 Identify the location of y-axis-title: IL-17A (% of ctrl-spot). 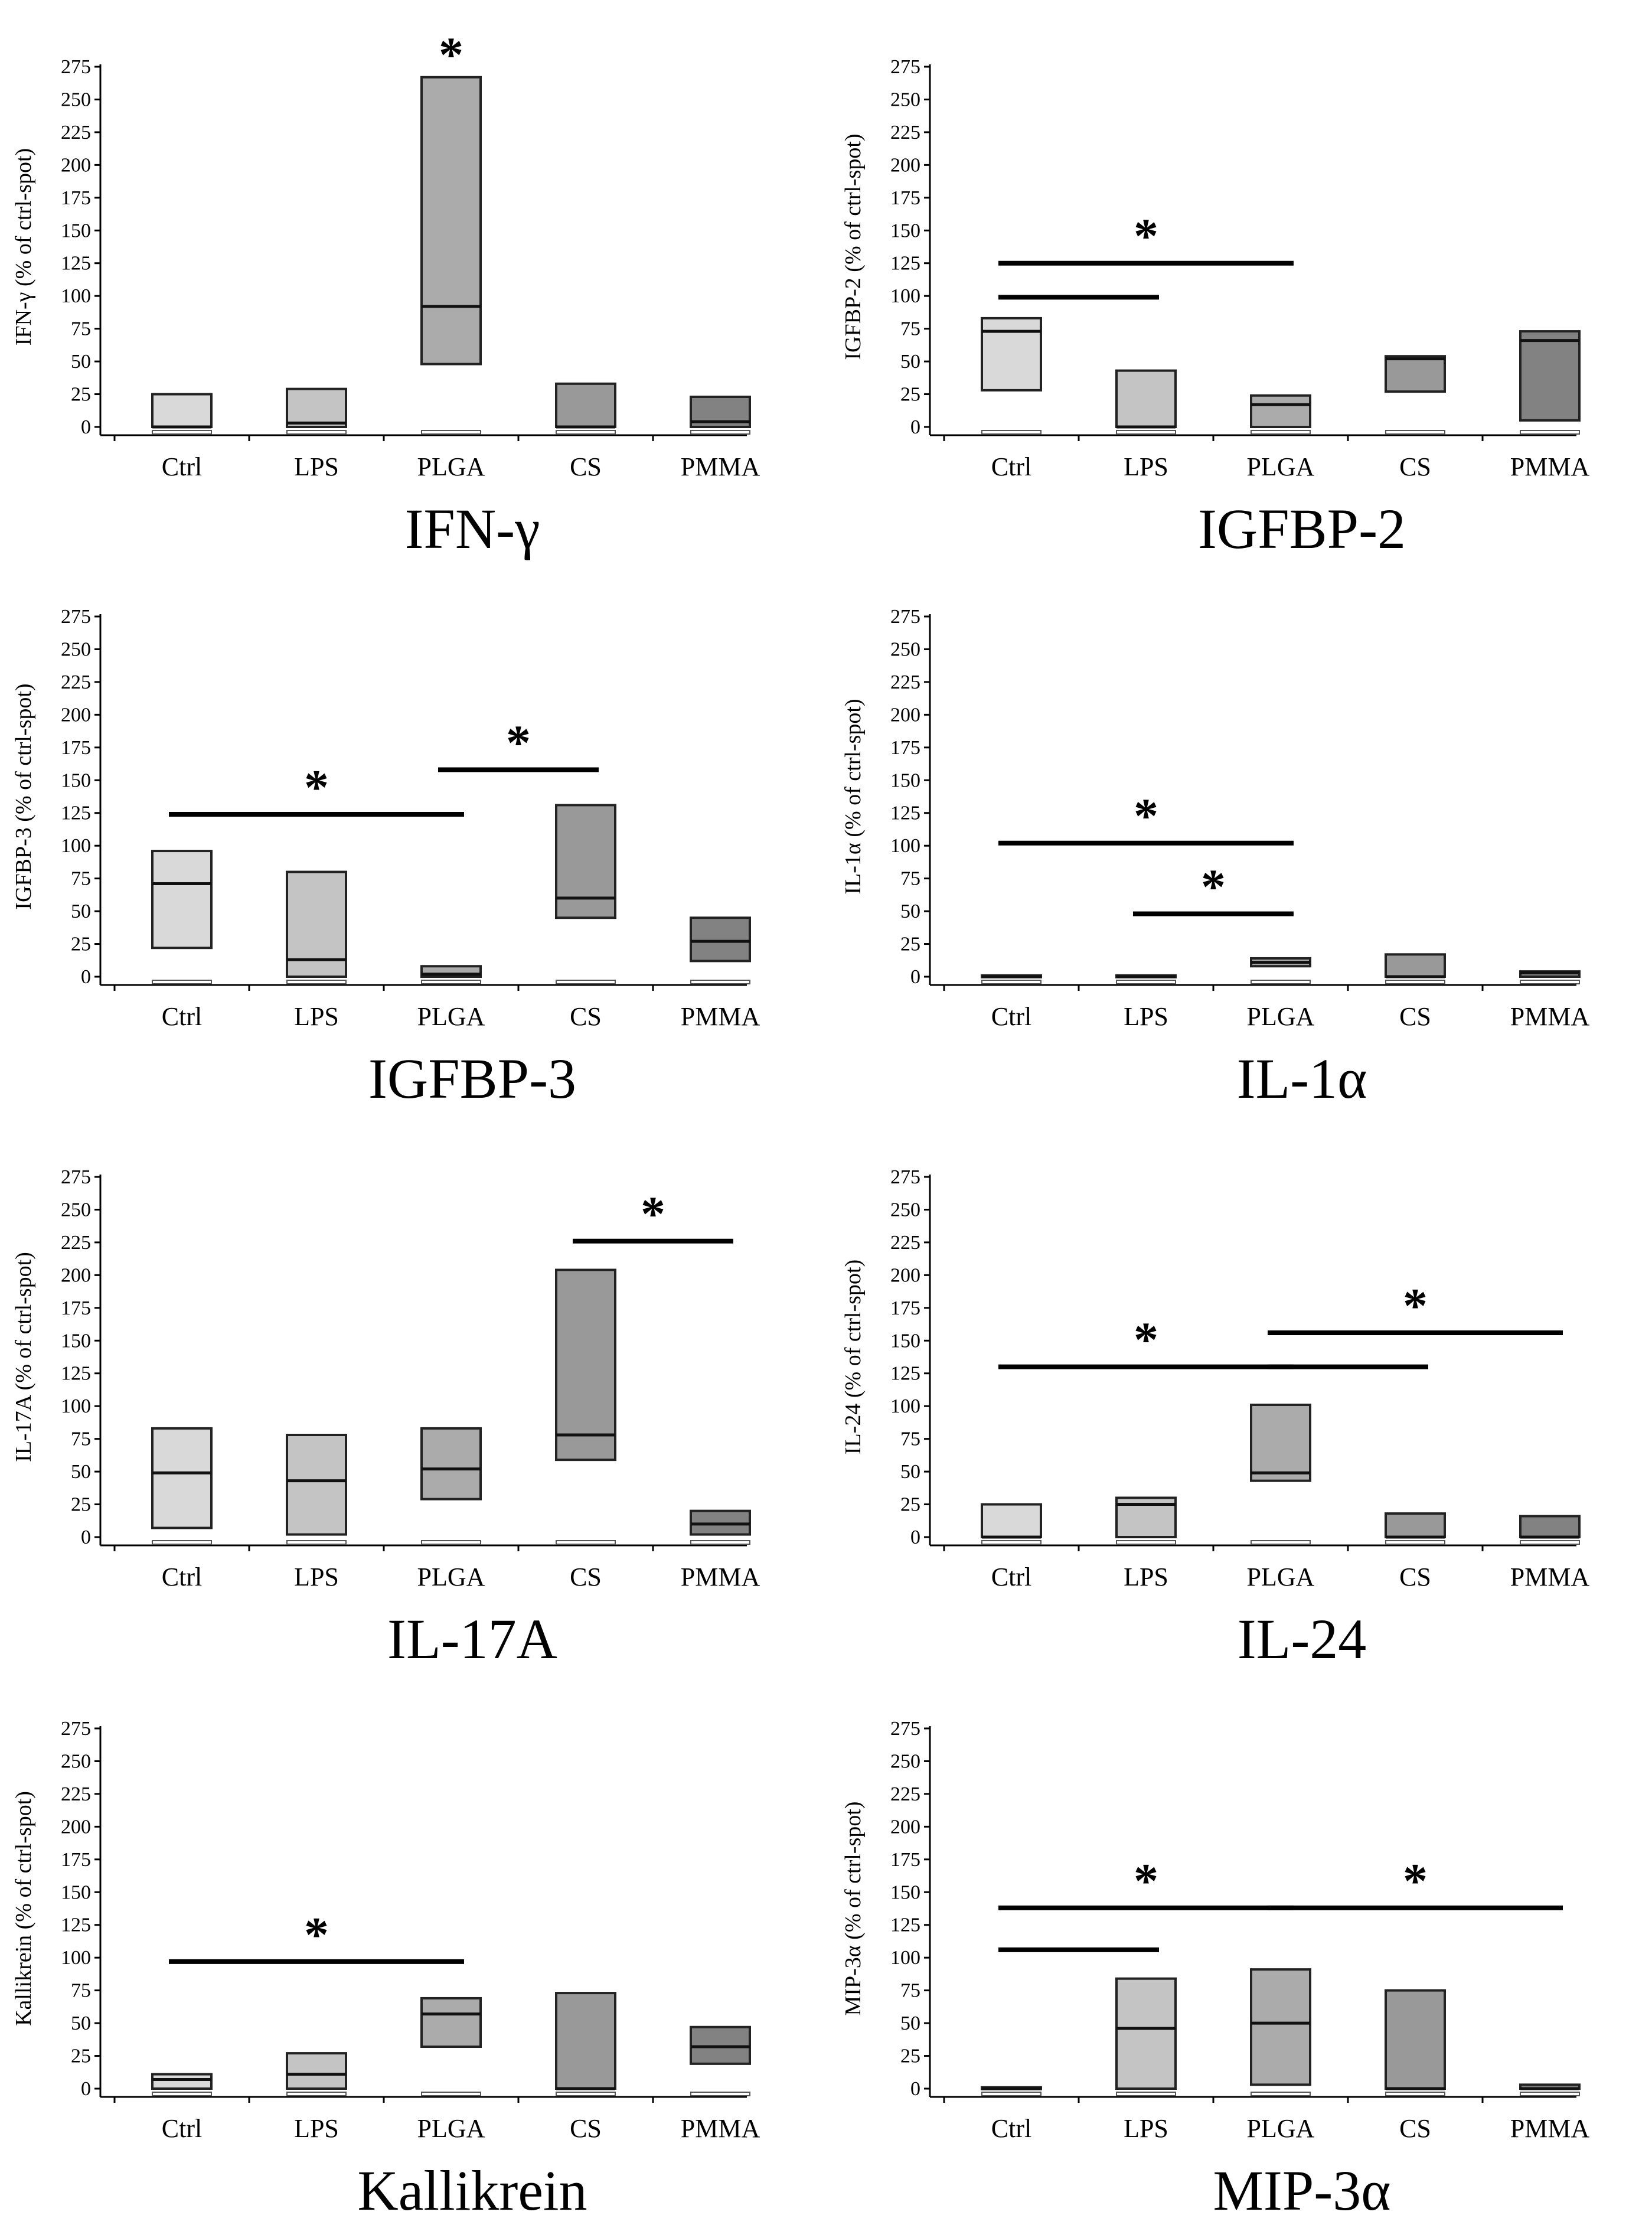
(24, 1357).